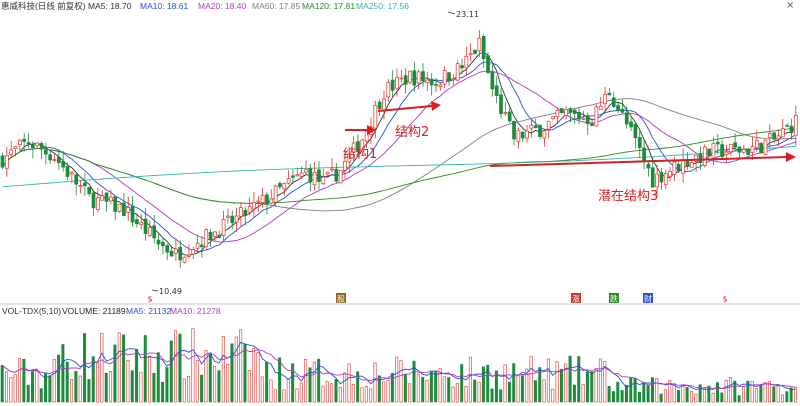 Image resolution: width=800 pixels, height=406 pixels. I want to click on volume-title: VOL-TDX(5,10), so click(31, 311).